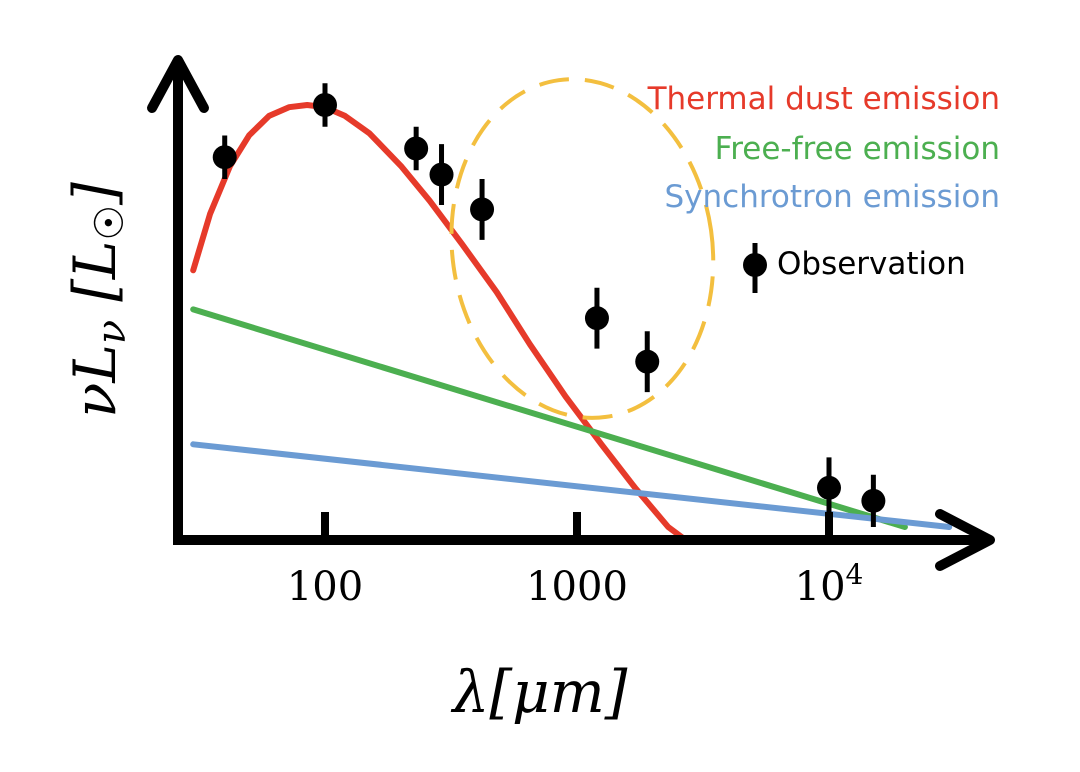 Image resolution: width=1080 pixels, height=772 pixels. What do you see at coordinates (823, 99) in the screenshot?
I see `legend-entry-1: Thermal dust emission` at bounding box center [823, 99].